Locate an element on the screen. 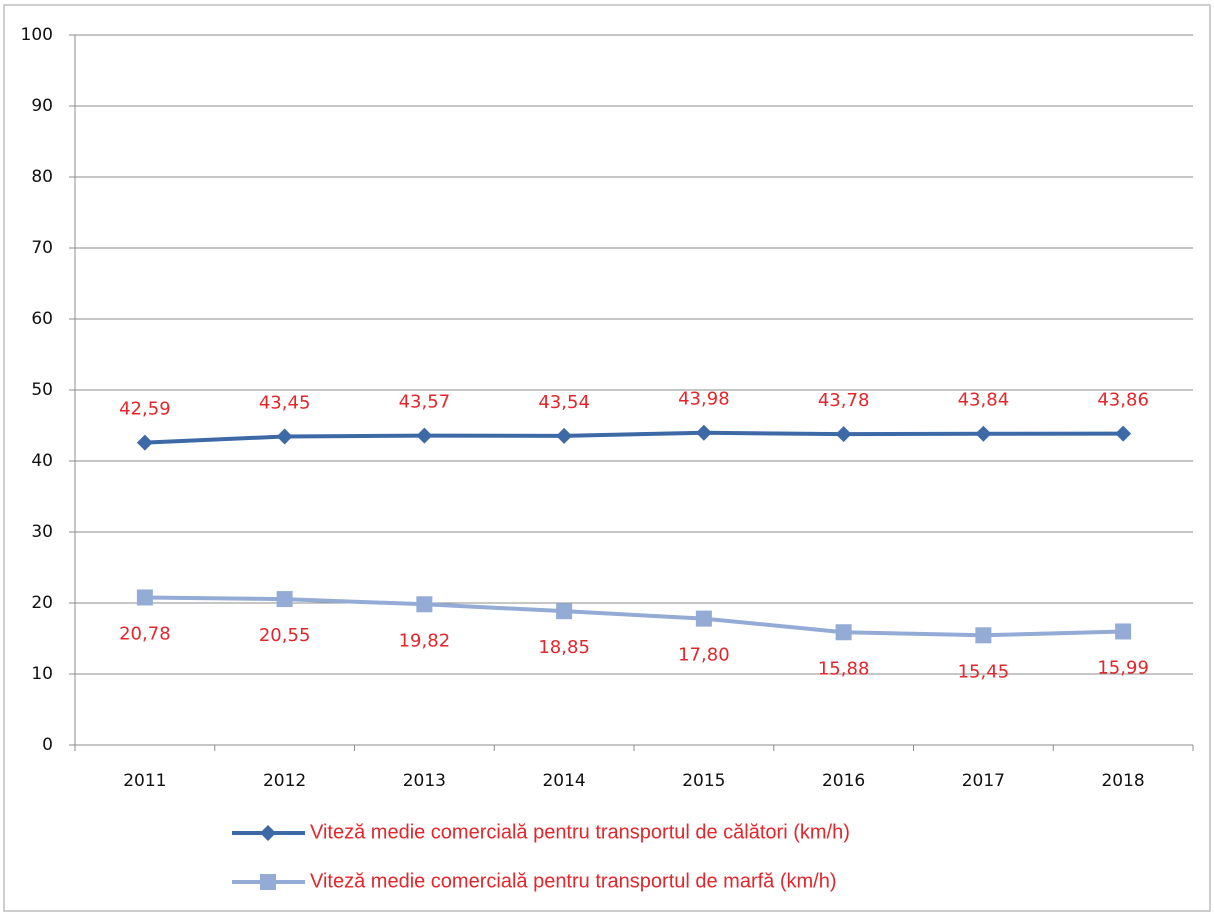 This screenshot has height=915, width=1214. y-tick-label: 80 is located at coordinates (42, 177).